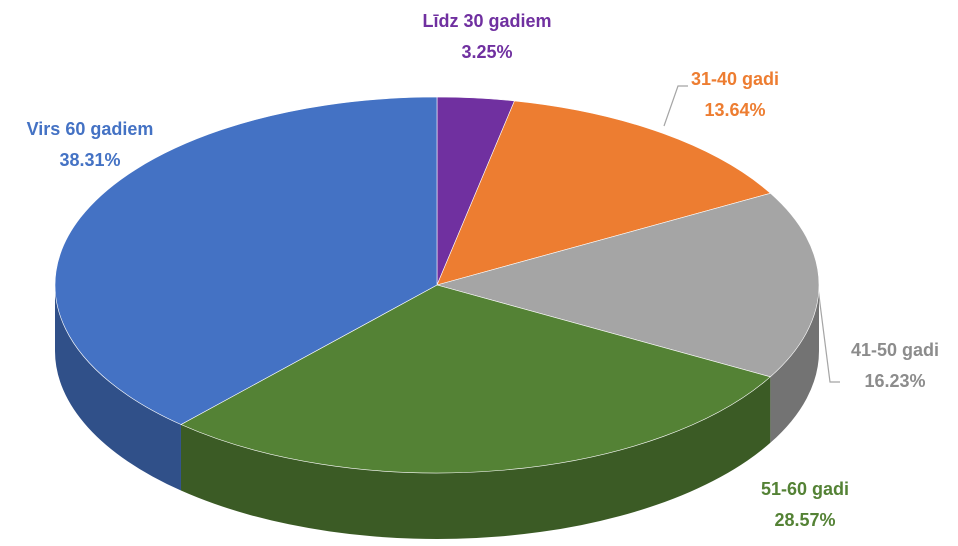 Image resolution: width=958 pixels, height=546 pixels. Describe the element at coordinates (89, 160) in the screenshot. I see `slice-value-label: 38.31%` at that location.